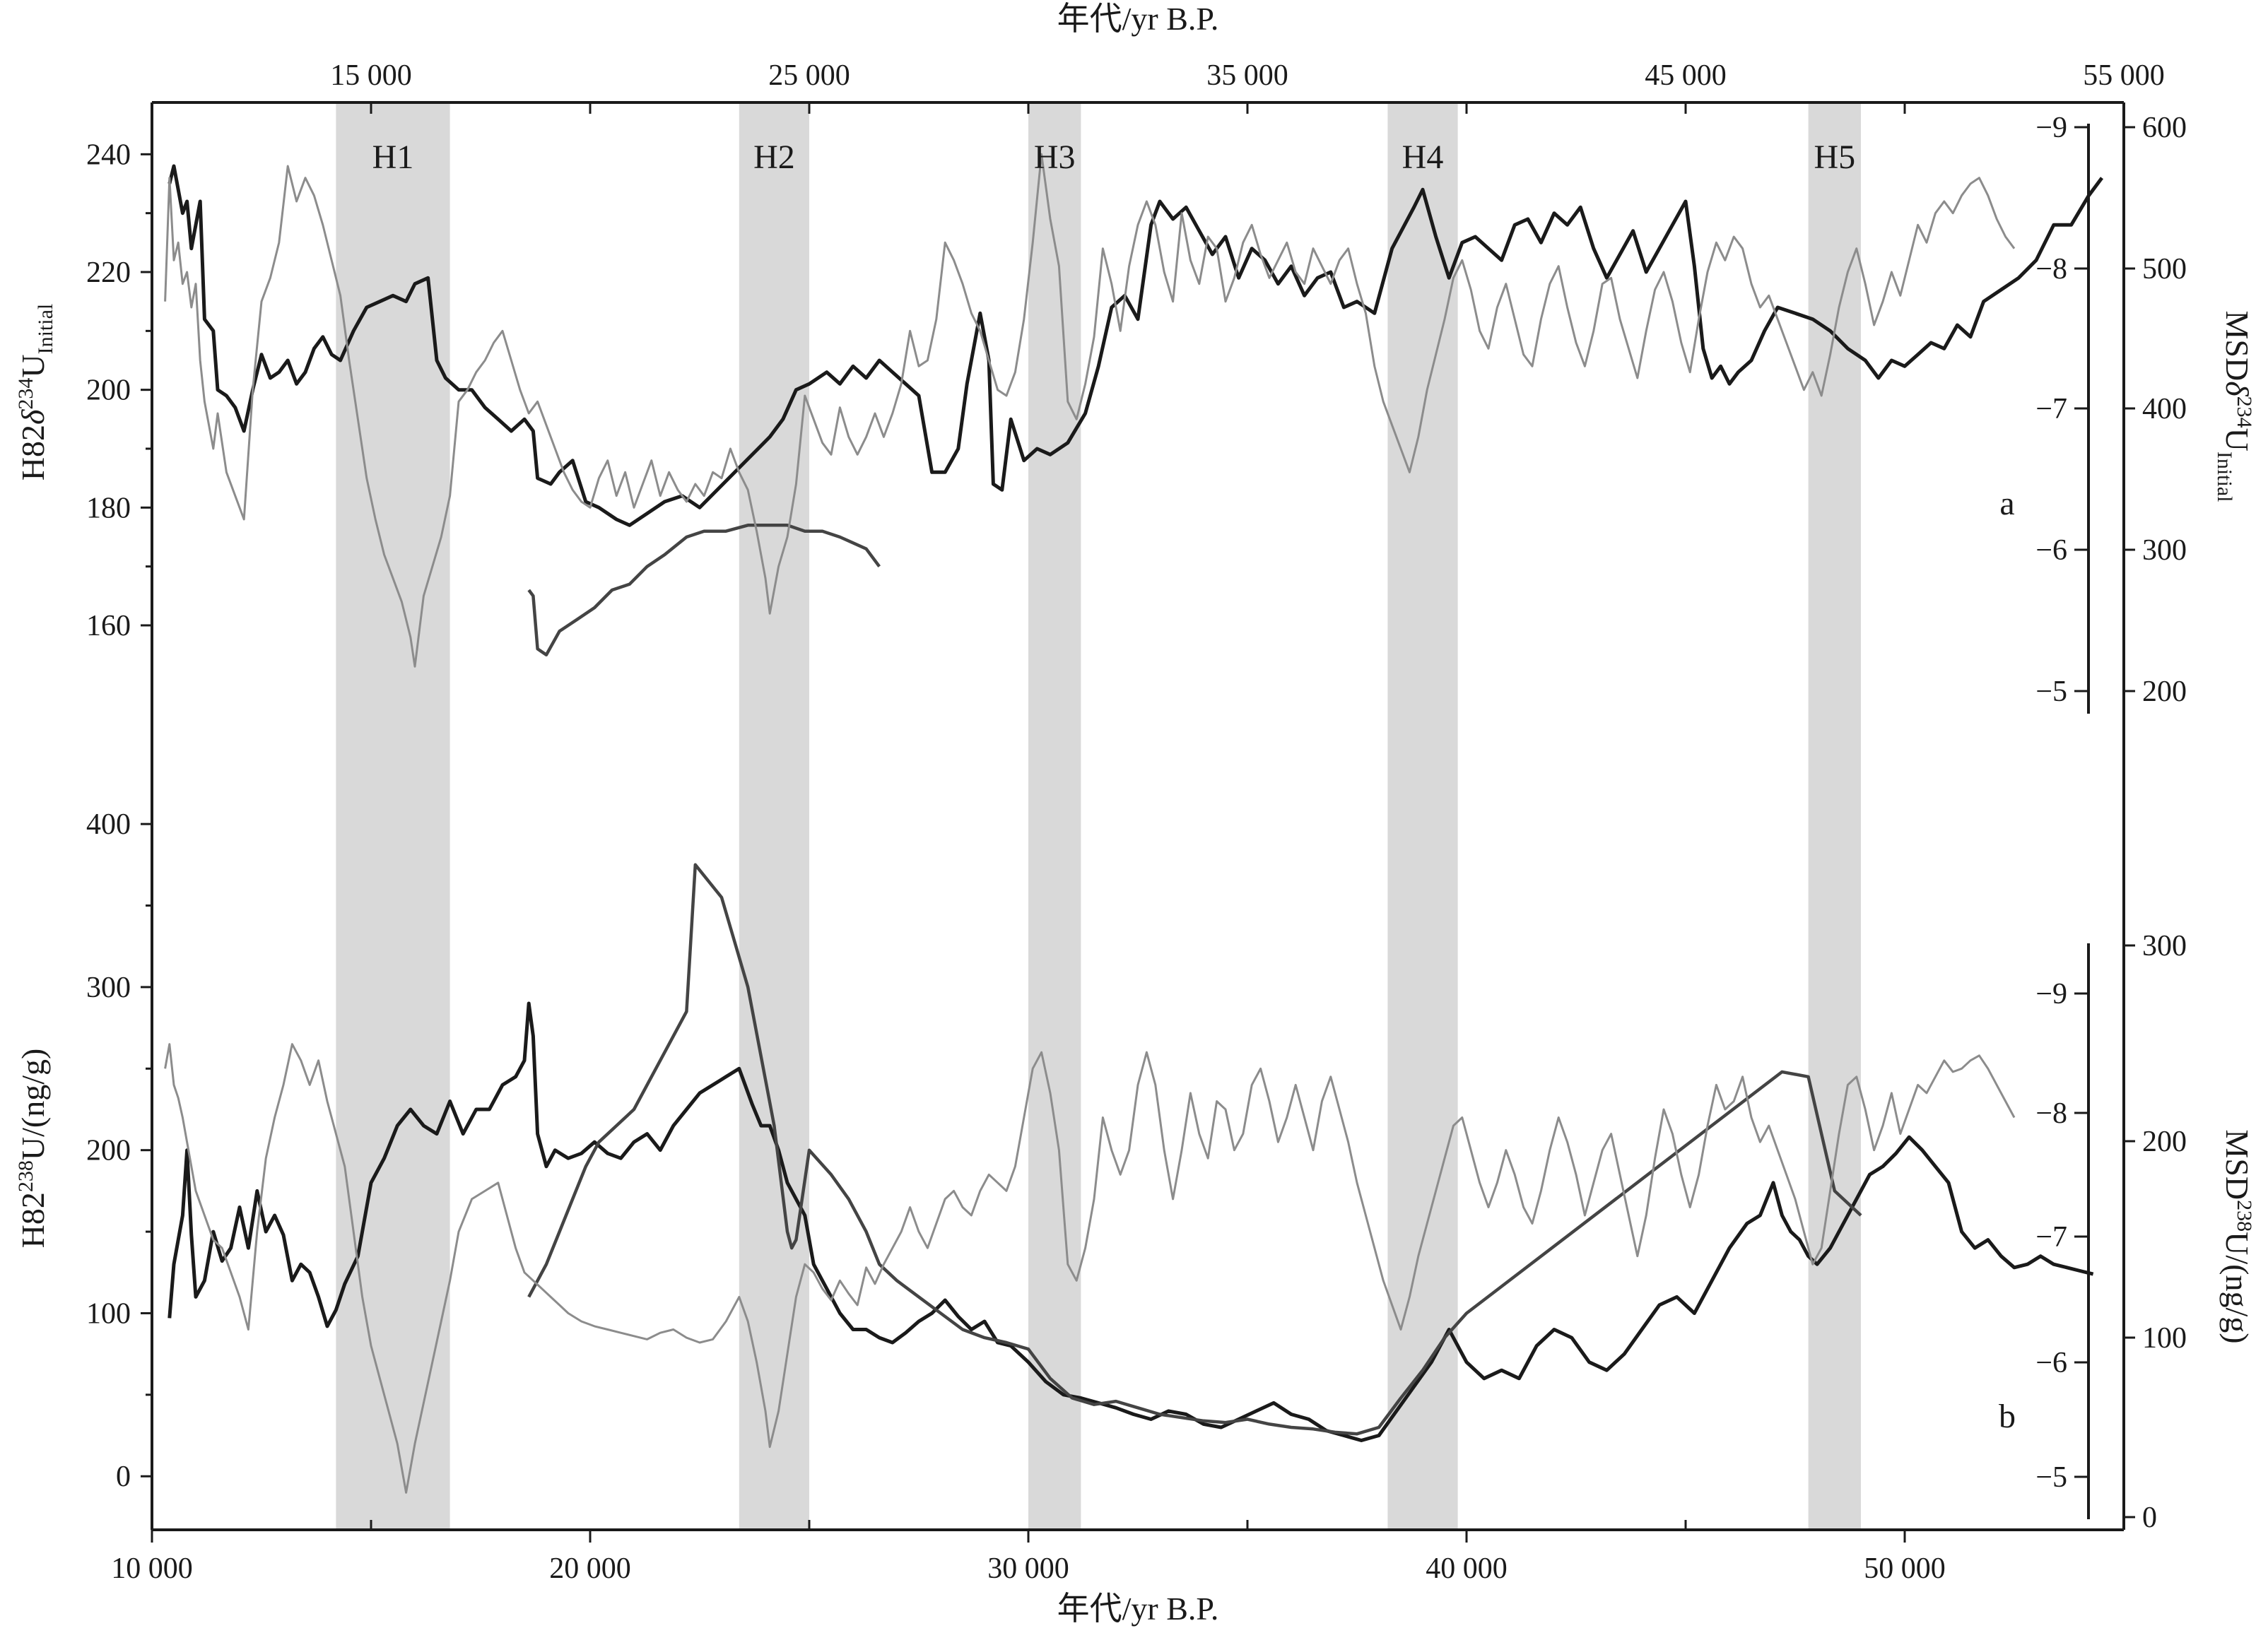 The image size is (2268, 1645). I want to click on panel-b-label: b, so click(2007, 1417).